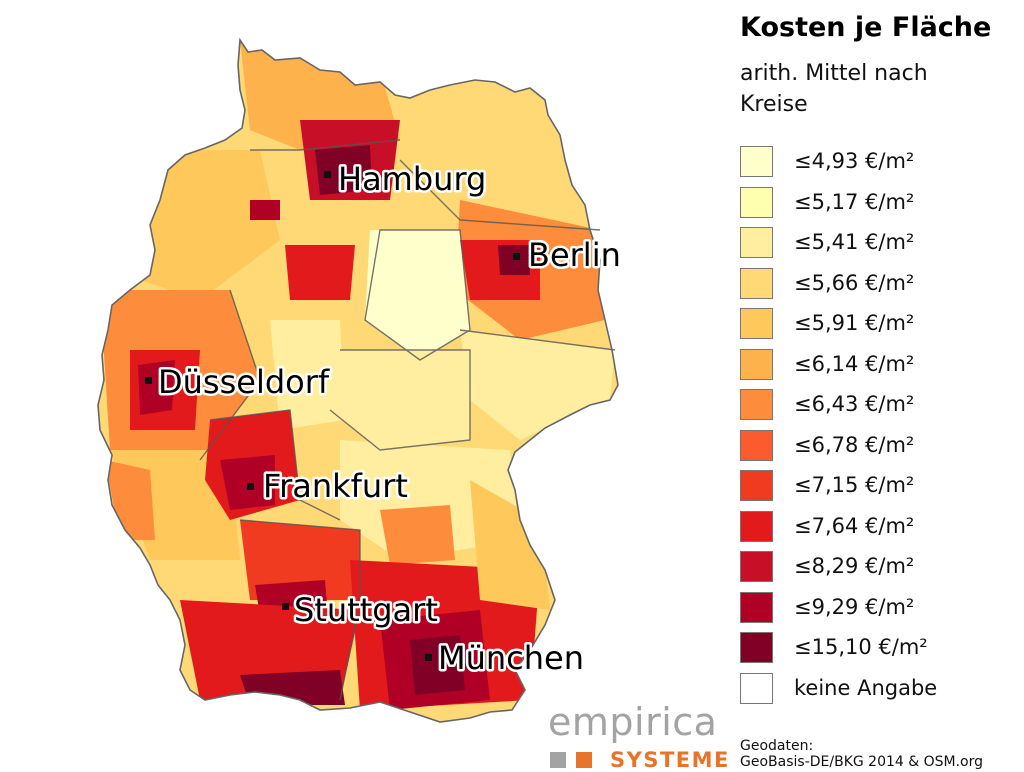  What do you see at coordinates (366, 610) in the screenshot?
I see `city-label-stuttgart: Stuttgart` at bounding box center [366, 610].